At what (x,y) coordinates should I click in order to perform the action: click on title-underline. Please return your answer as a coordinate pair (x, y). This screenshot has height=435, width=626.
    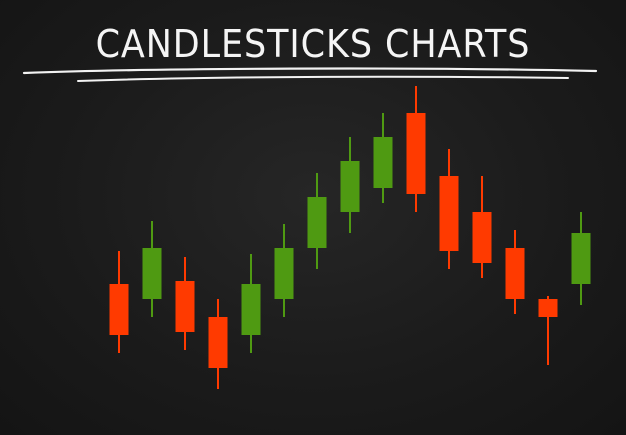
    Looking at the image, I should click on (310, 74).